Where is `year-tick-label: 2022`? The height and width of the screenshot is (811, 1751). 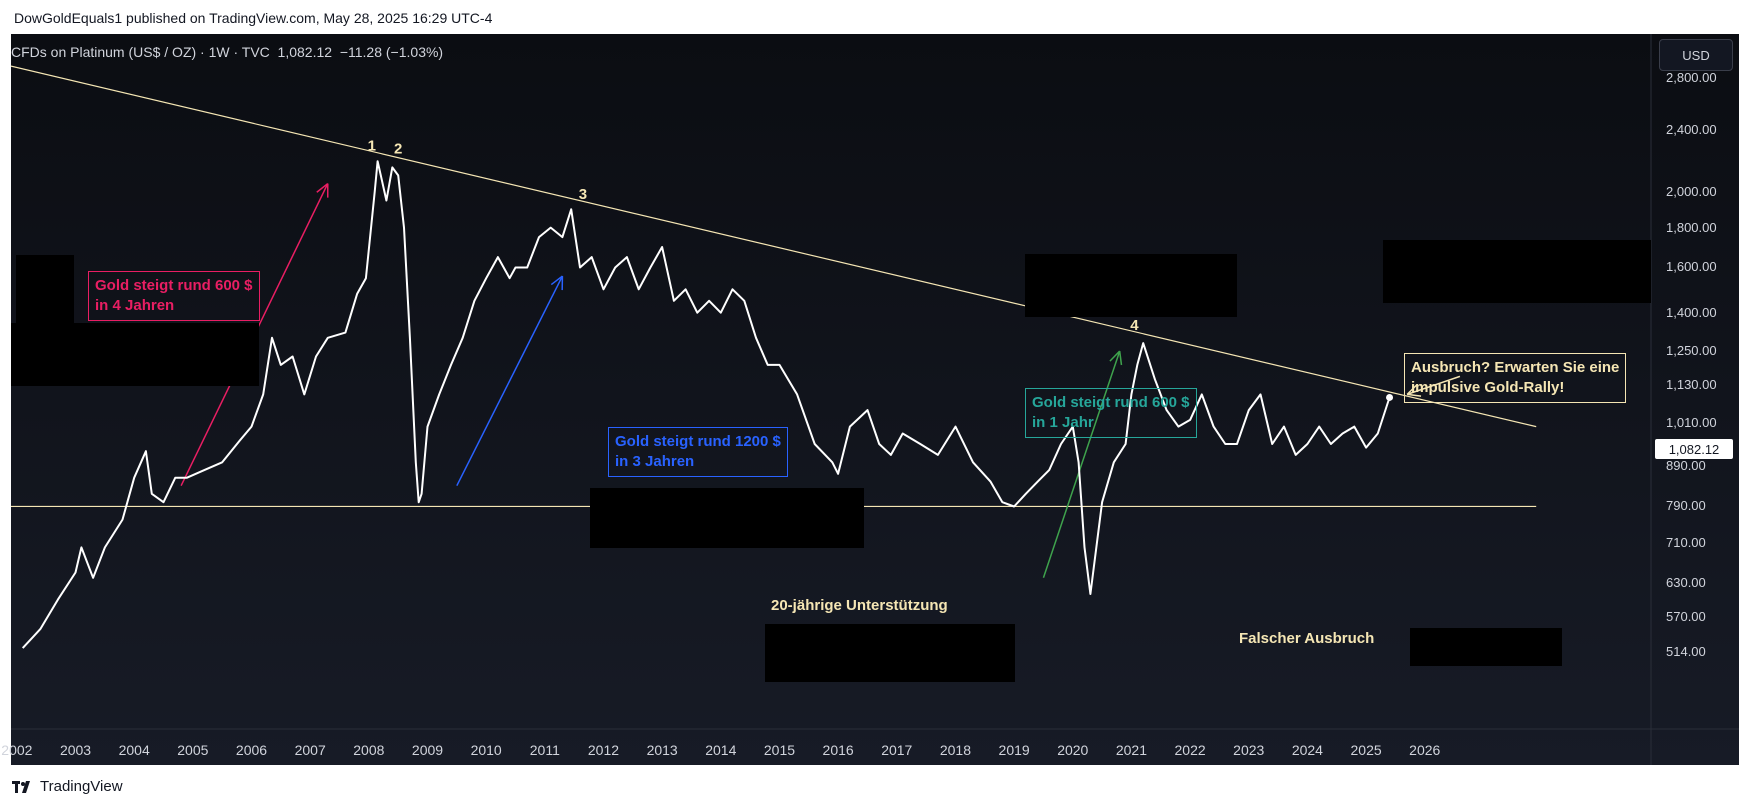
year-tick-label: 2022 is located at coordinates (1190, 750).